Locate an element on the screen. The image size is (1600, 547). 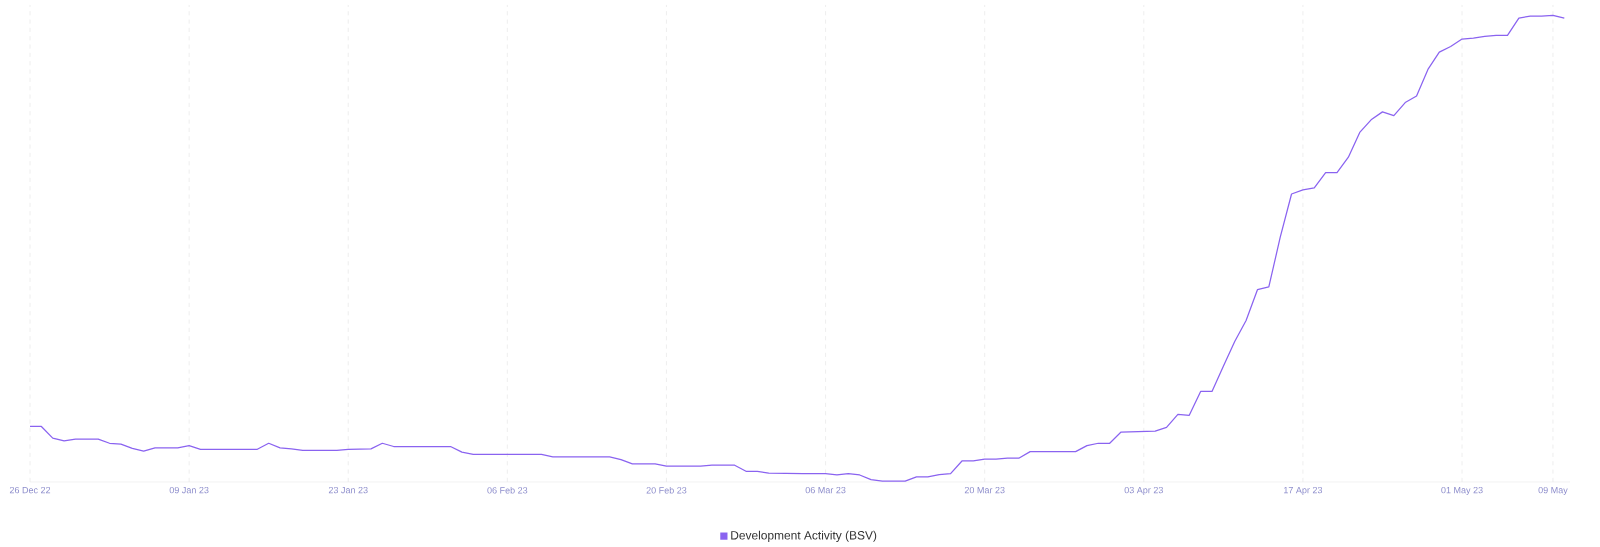
x-tick-label: 20 Mar 23 is located at coordinates (984, 490).